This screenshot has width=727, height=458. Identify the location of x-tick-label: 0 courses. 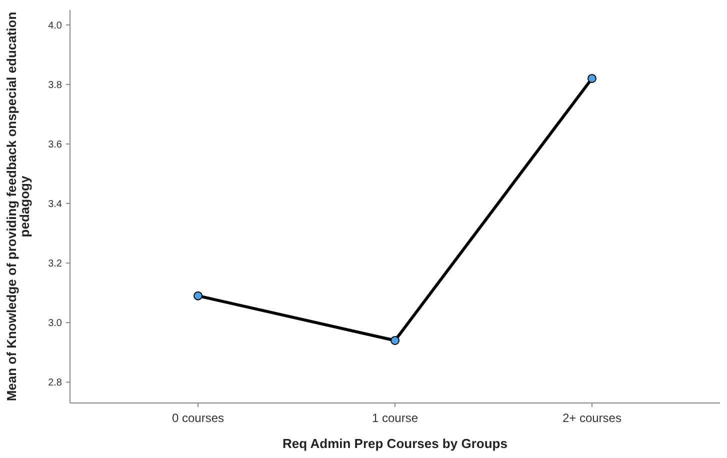
(198, 418).